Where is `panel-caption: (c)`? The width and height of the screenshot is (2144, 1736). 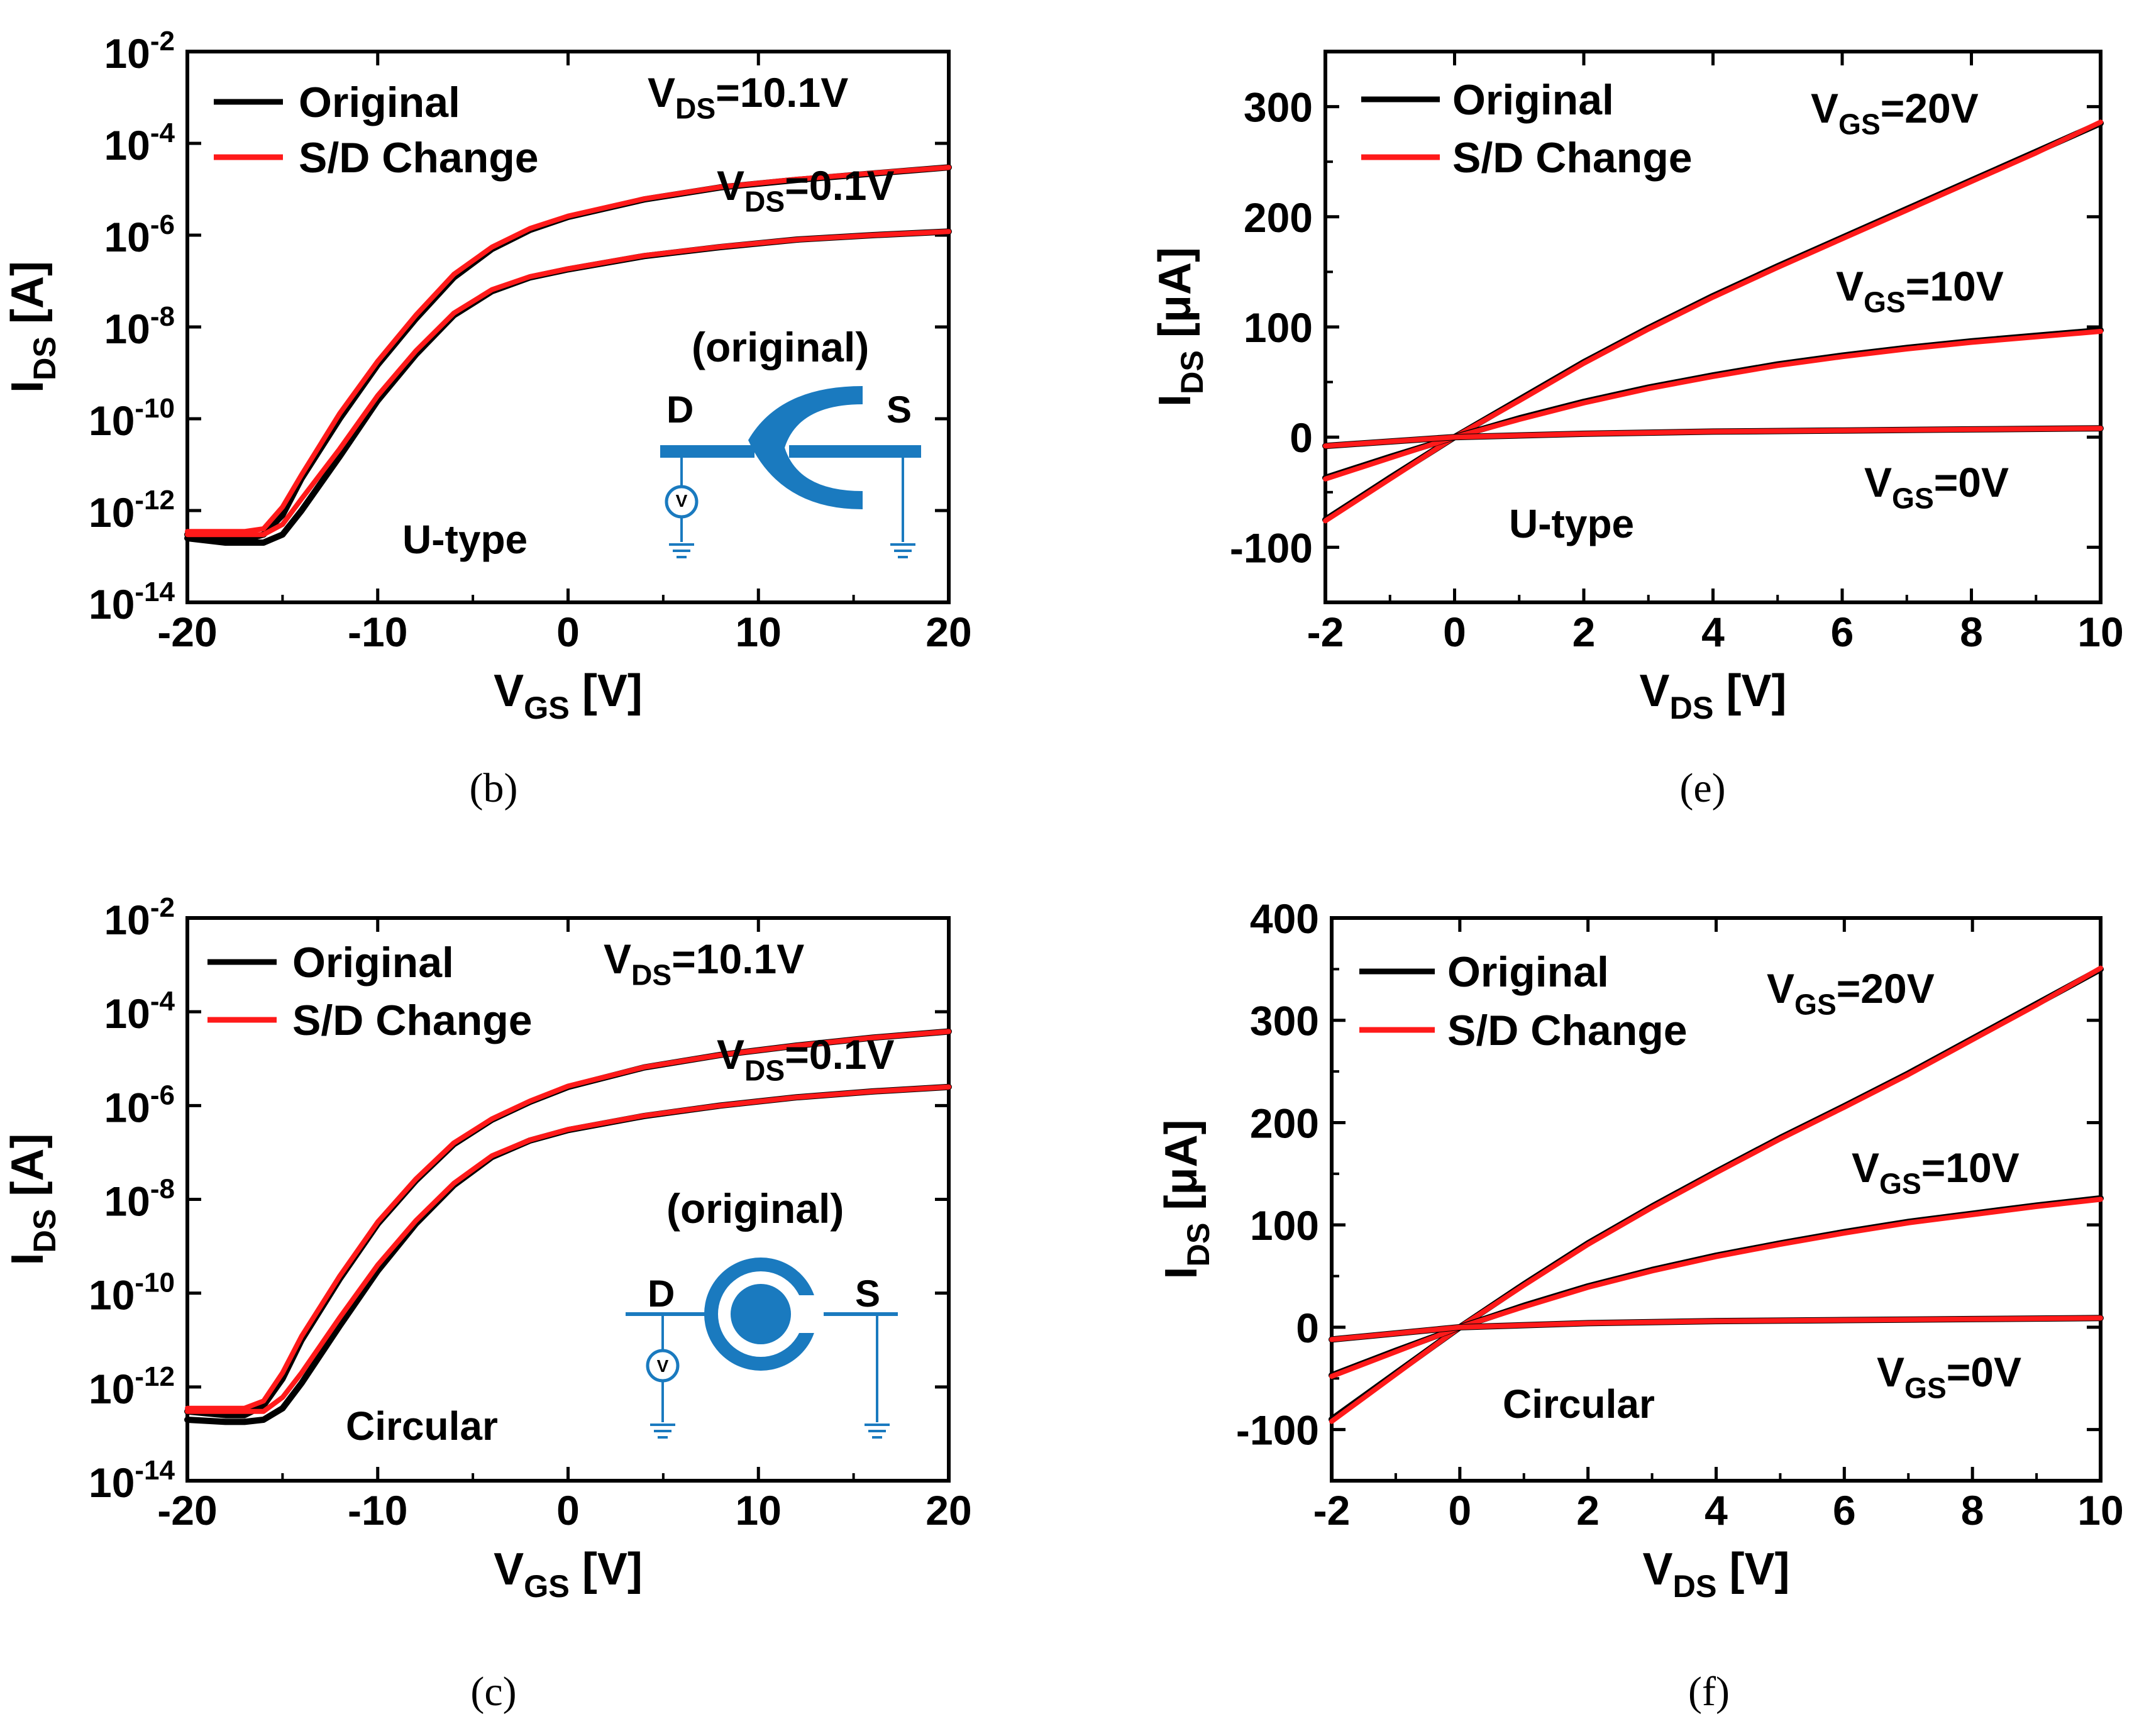
panel-caption: (c) is located at coordinates (493, 1692).